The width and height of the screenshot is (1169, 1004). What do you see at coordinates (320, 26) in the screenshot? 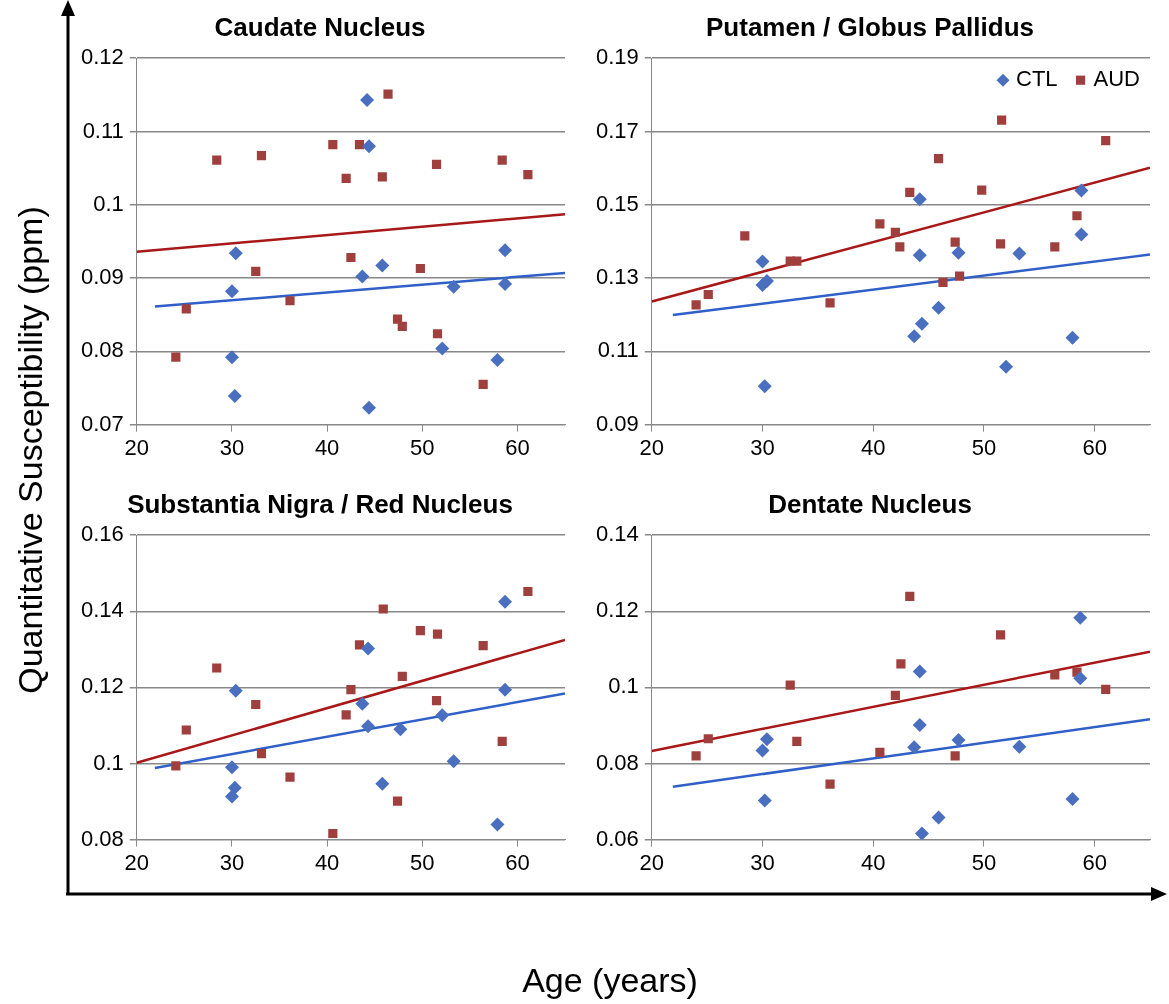
I see `chart-title: Caudate Nucleus` at bounding box center [320, 26].